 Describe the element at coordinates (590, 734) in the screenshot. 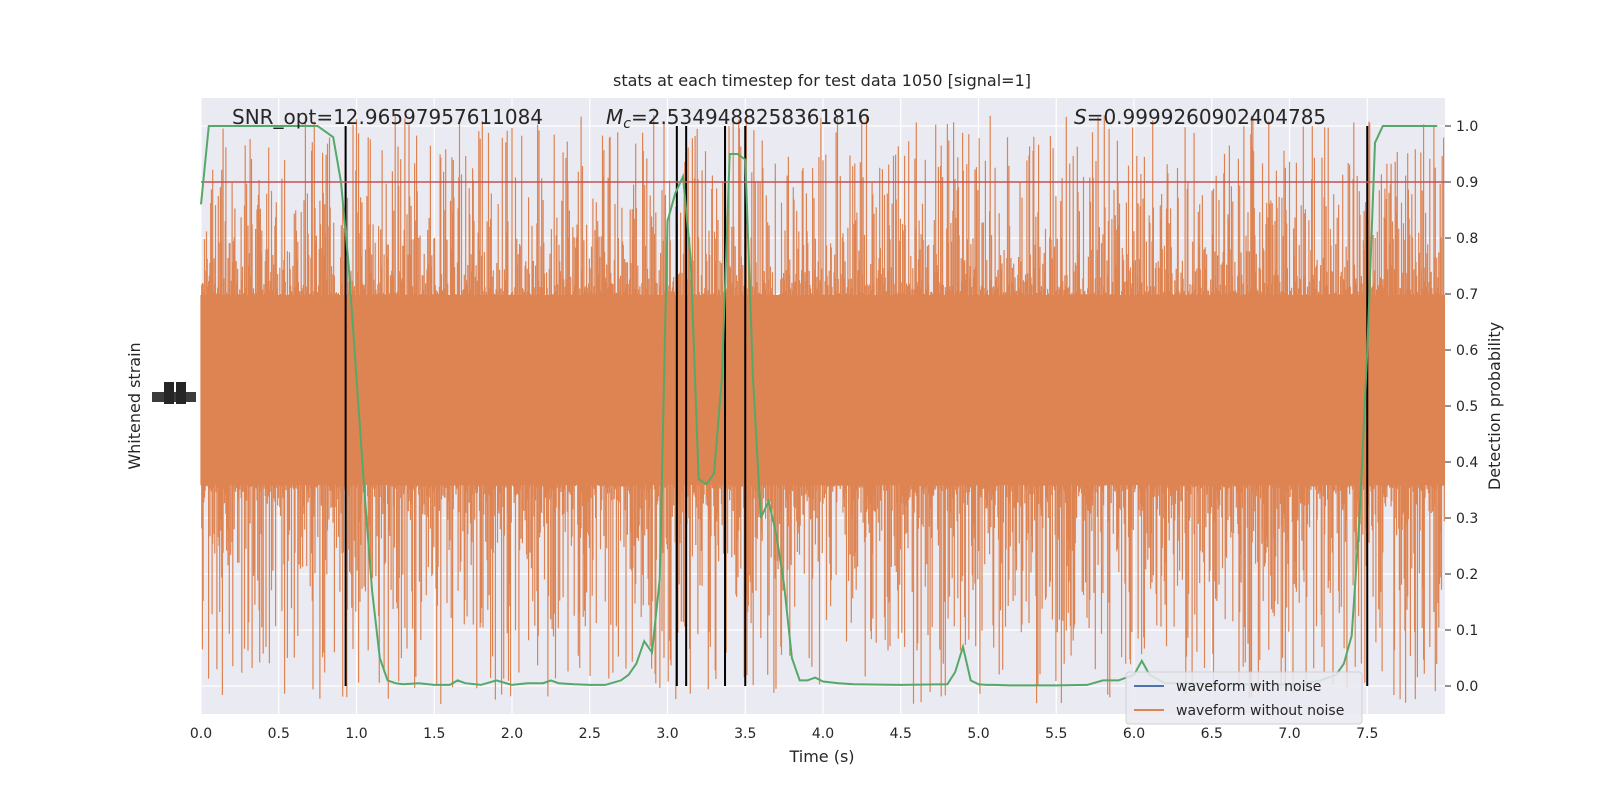

I see `x-tick-label: 2.5` at that location.